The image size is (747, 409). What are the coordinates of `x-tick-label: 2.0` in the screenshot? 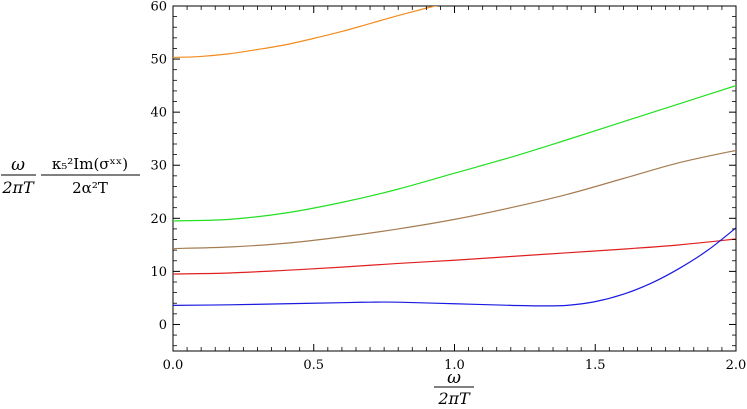 It's located at (736, 365).